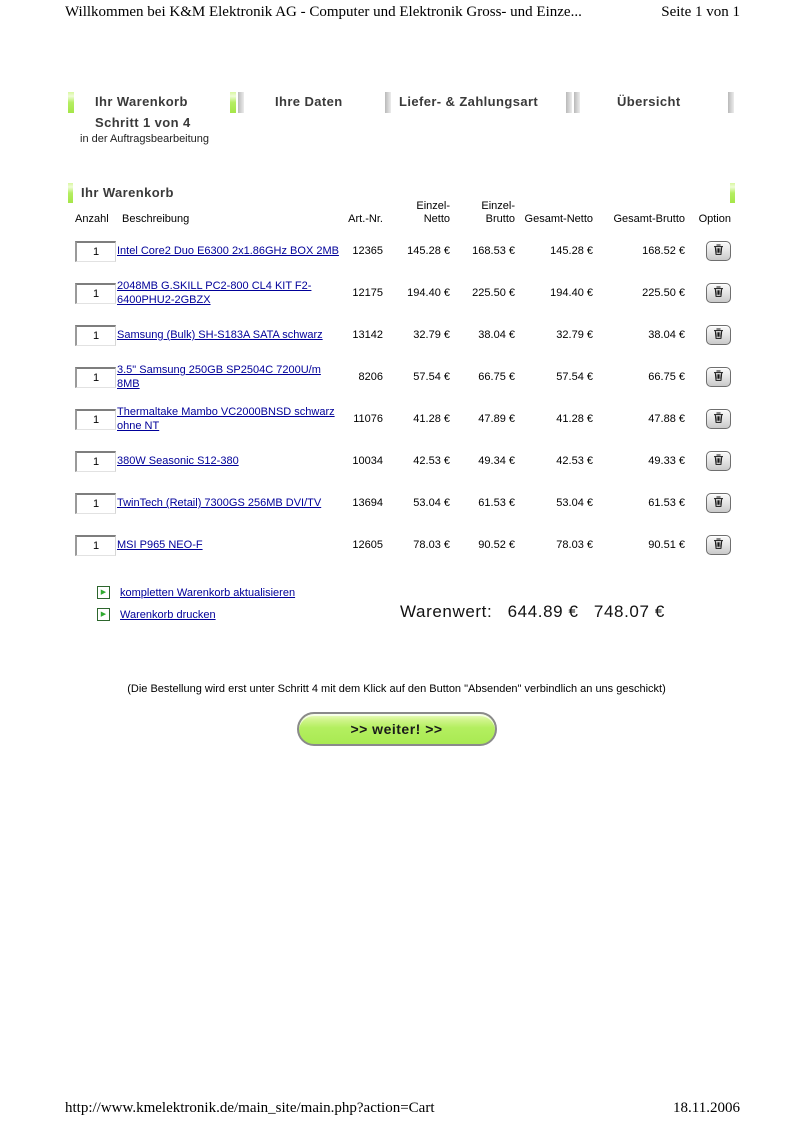  Describe the element at coordinates (571, 293) in the screenshot. I see `gesamt-netto-cell: 194.40 €` at that location.